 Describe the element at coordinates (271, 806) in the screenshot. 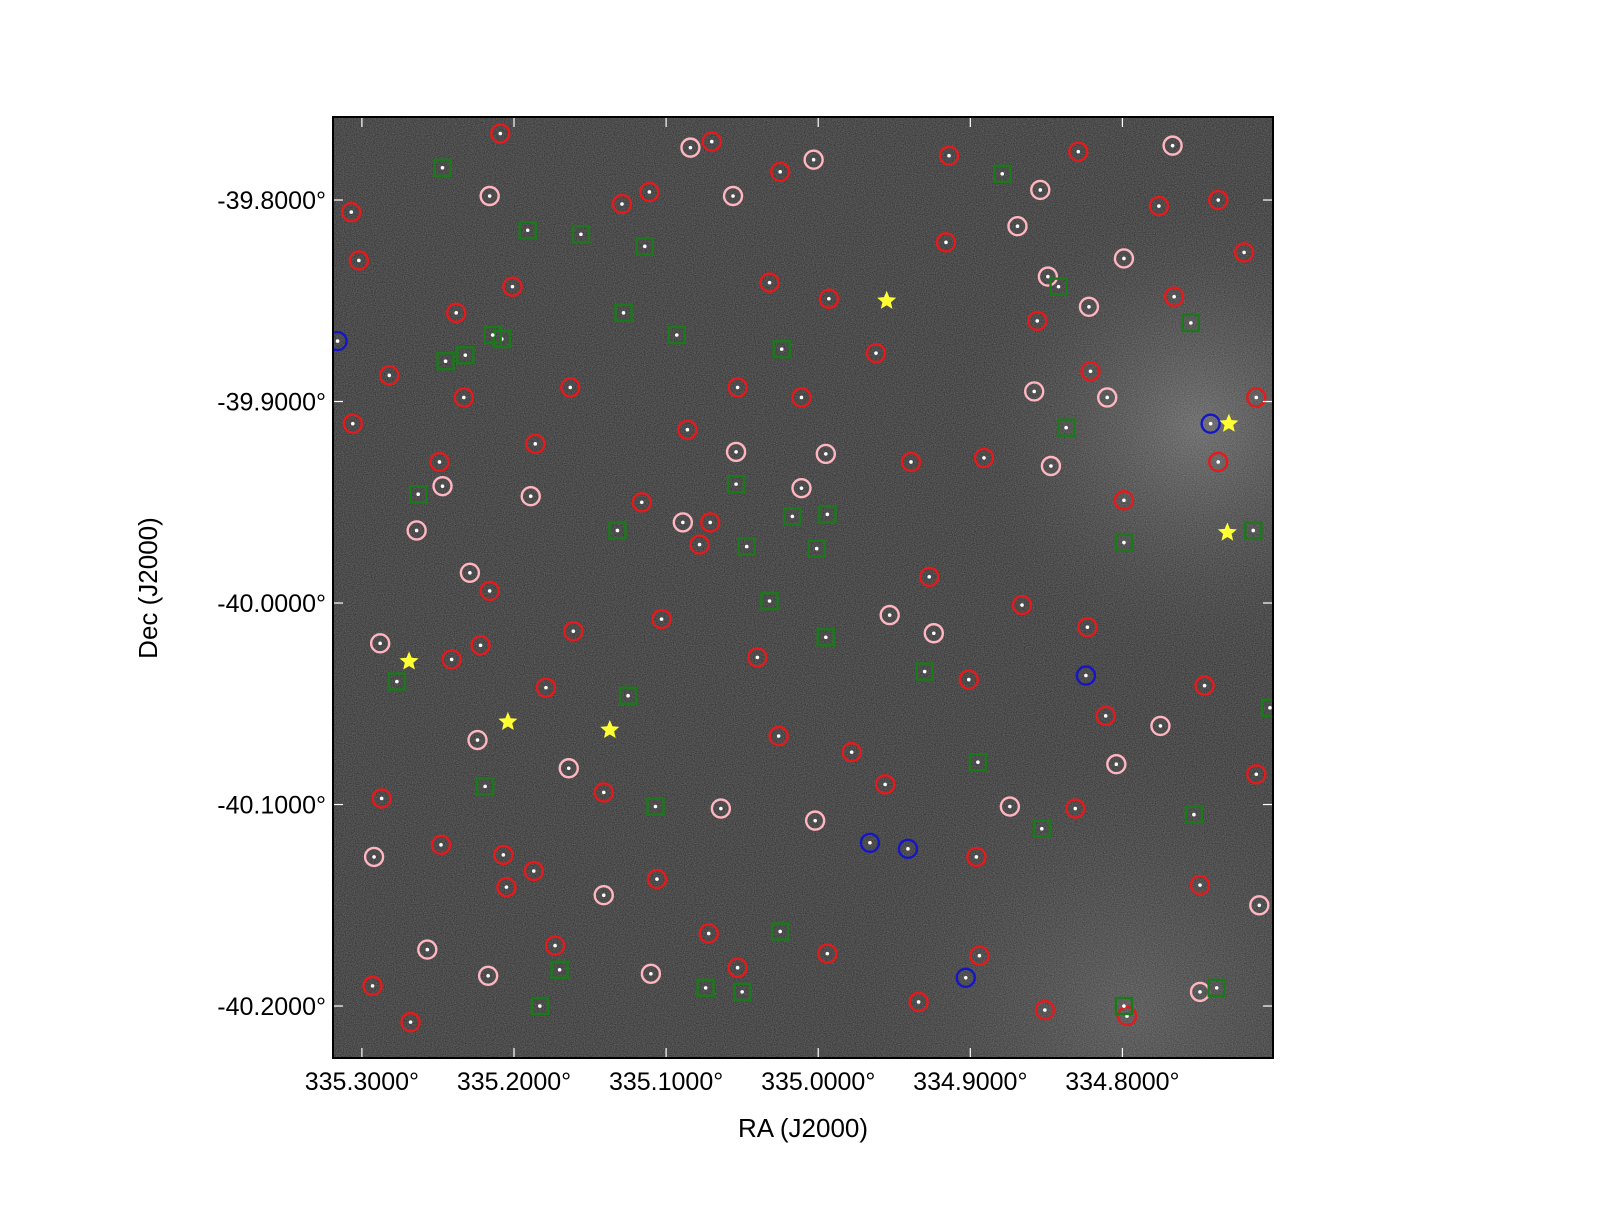

I see `y-tick-label: -40.1000°` at that location.